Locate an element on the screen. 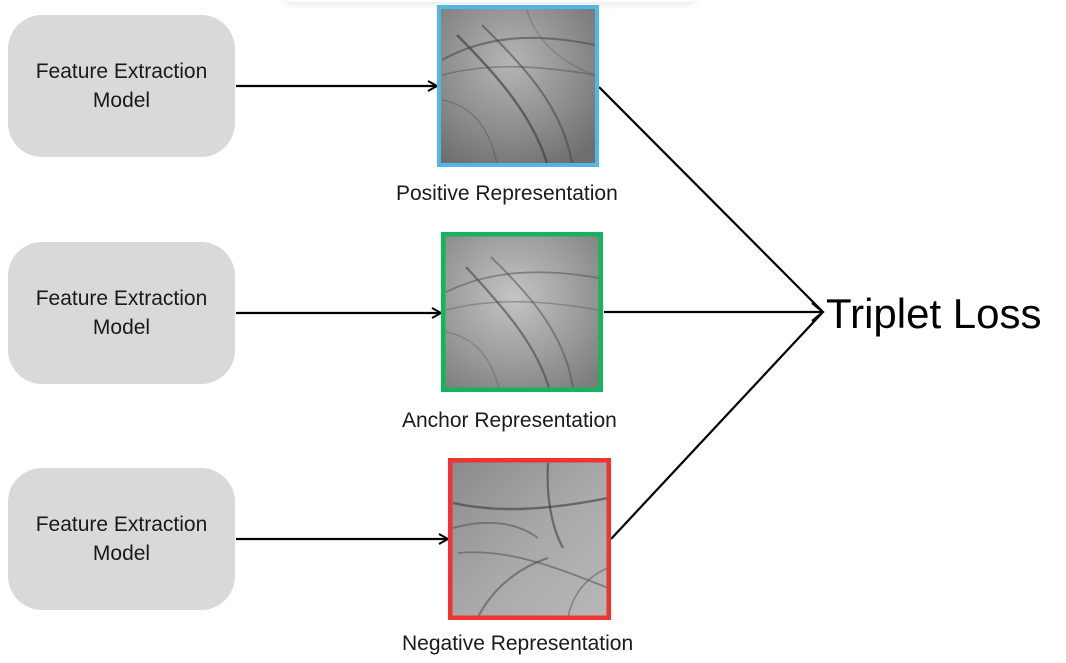 The image size is (1066, 663). triplet-loss-label: Triplet Loss is located at coordinates (934, 313).